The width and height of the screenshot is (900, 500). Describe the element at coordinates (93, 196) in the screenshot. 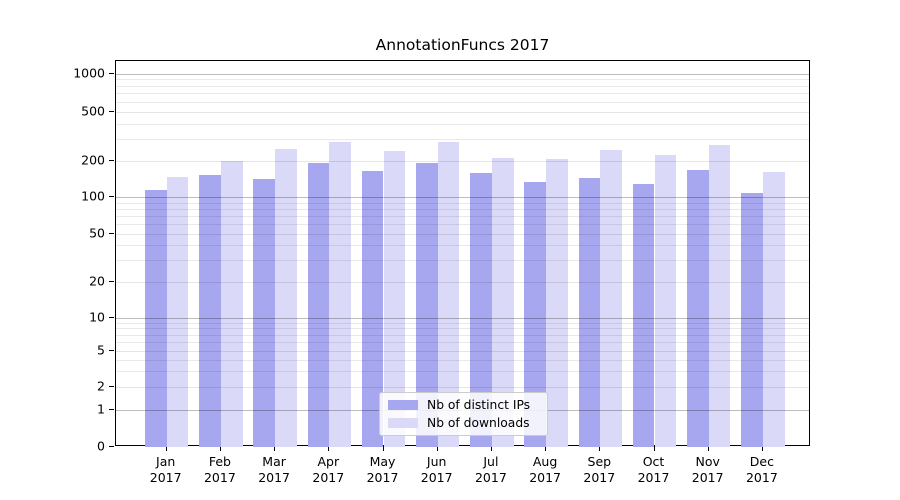

I see `y-tick-label-100: 100` at that location.